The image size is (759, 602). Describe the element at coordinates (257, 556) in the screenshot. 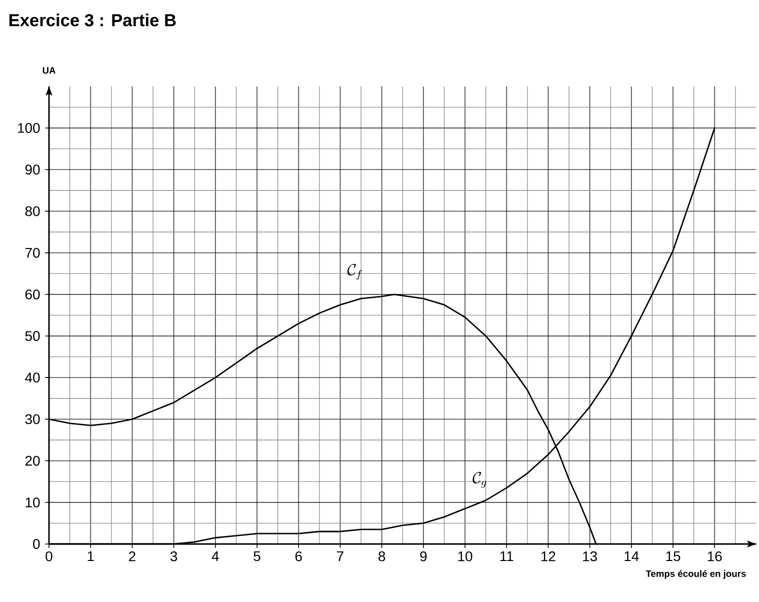

I see `x-tick-label: 5` at that location.